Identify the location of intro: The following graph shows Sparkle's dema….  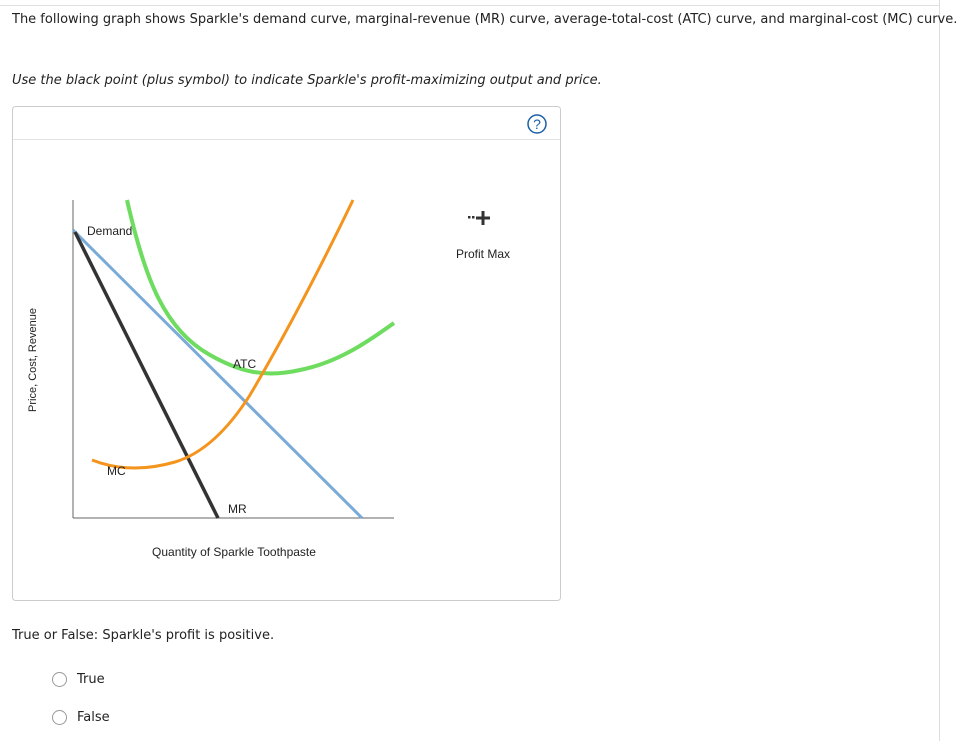
(485, 19).